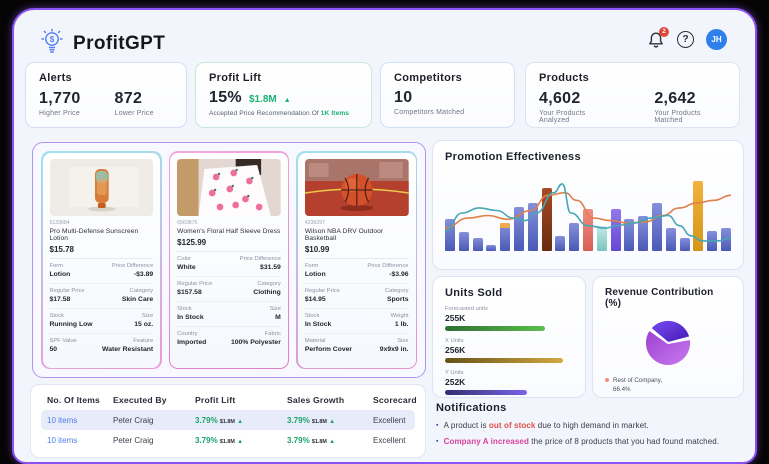  What do you see at coordinates (356, 296) in the screenshot?
I see `product-attr-row: Regular Price $14.95 Category Sports` at bounding box center [356, 296].